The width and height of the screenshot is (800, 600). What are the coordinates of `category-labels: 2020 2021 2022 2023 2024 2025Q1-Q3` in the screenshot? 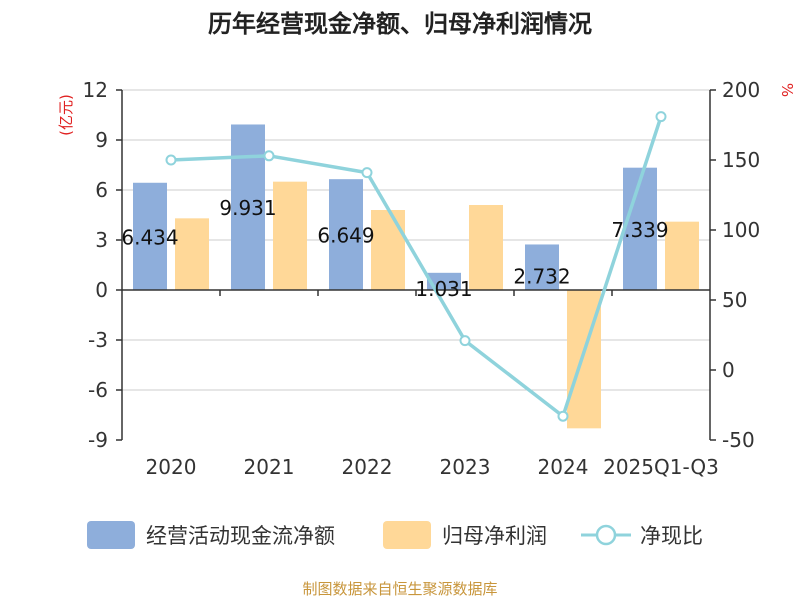 It's located at (432, 467).